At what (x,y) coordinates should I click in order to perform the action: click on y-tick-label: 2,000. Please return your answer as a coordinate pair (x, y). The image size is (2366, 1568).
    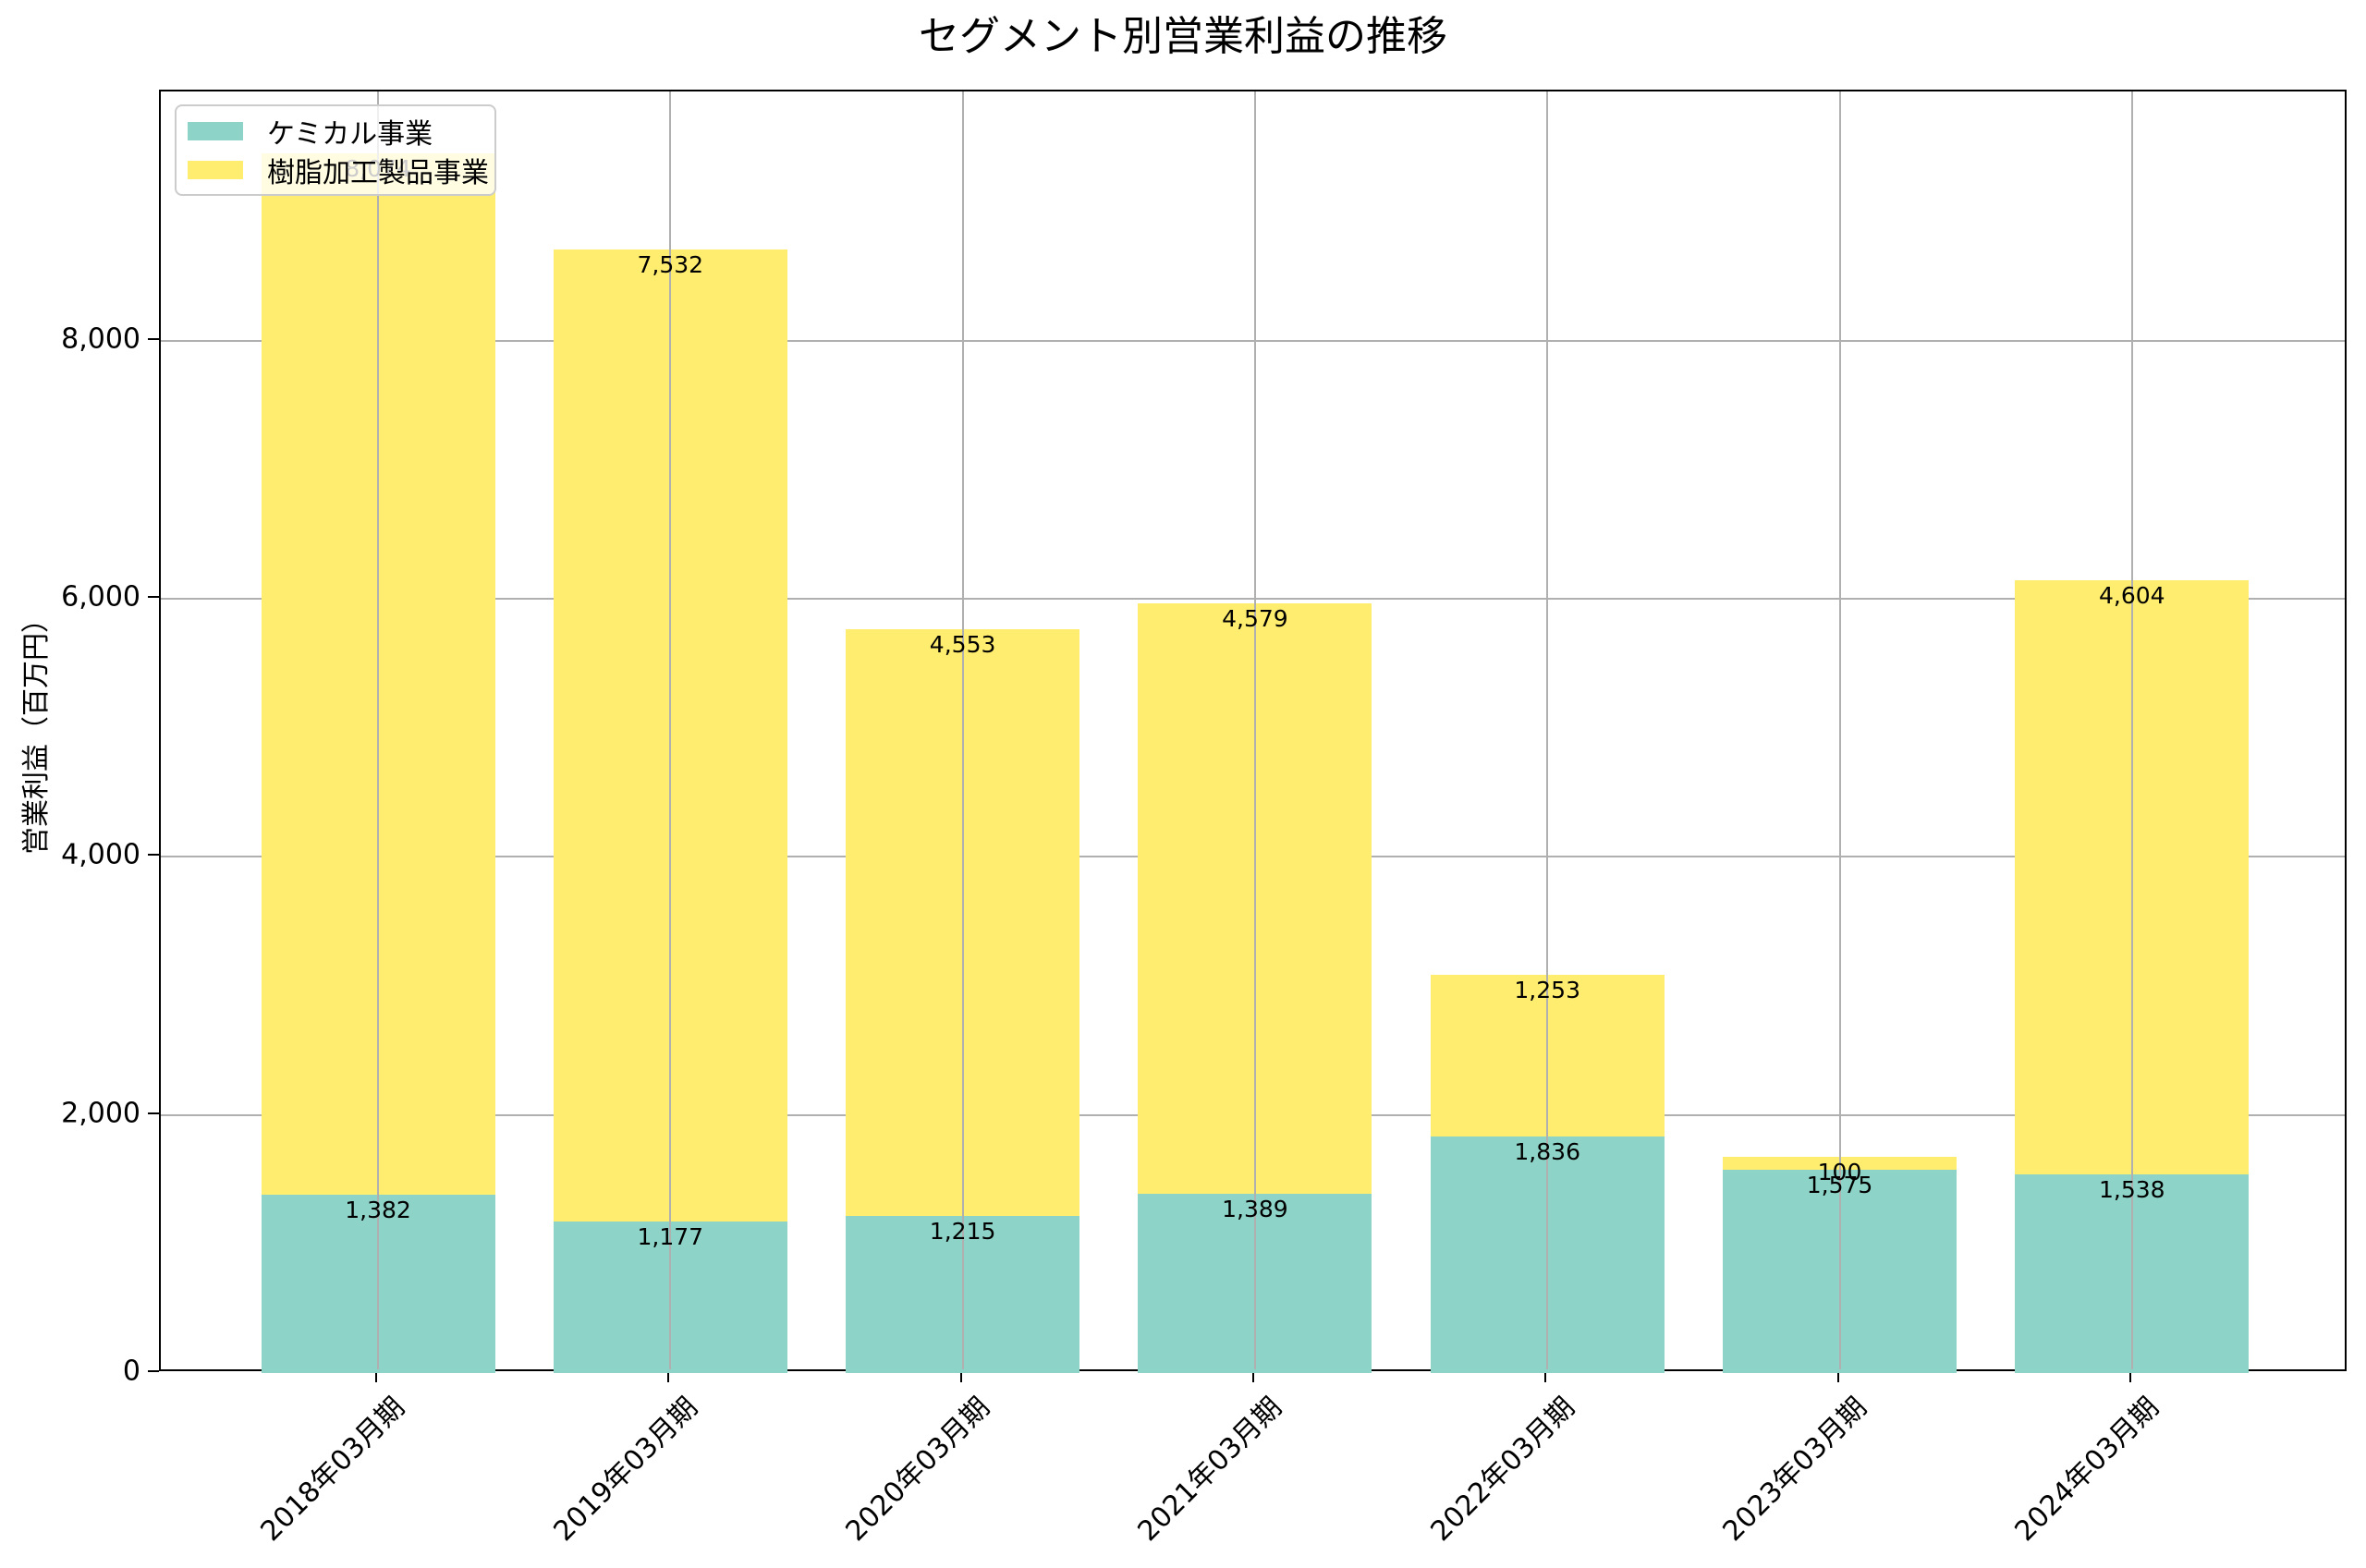
    Looking at the image, I should click on (100, 1113).